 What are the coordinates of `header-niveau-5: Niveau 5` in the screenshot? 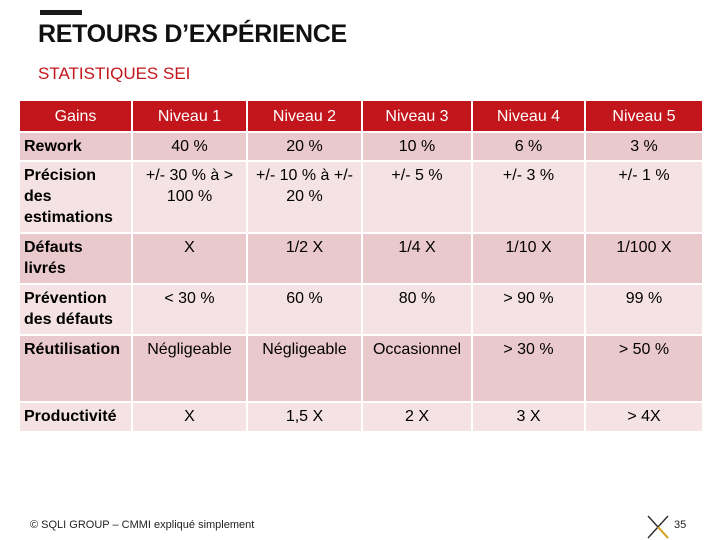 It's located at (644, 116).